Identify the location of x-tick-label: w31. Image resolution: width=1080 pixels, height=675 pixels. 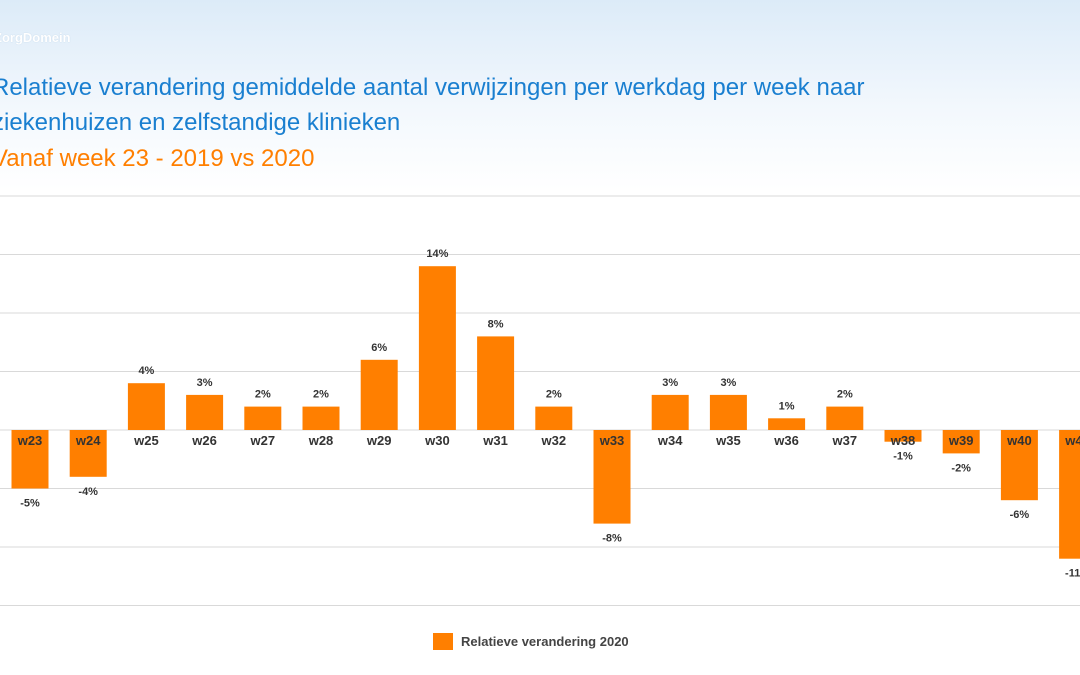
(495, 440).